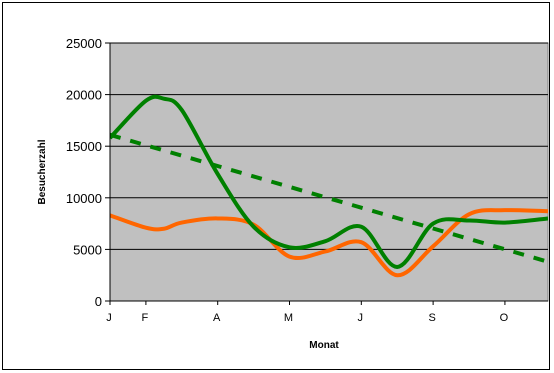 The height and width of the screenshot is (373, 554). Describe the element at coordinates (145, 318) in the screenshot. I see `x-tick-label: F` at that location.